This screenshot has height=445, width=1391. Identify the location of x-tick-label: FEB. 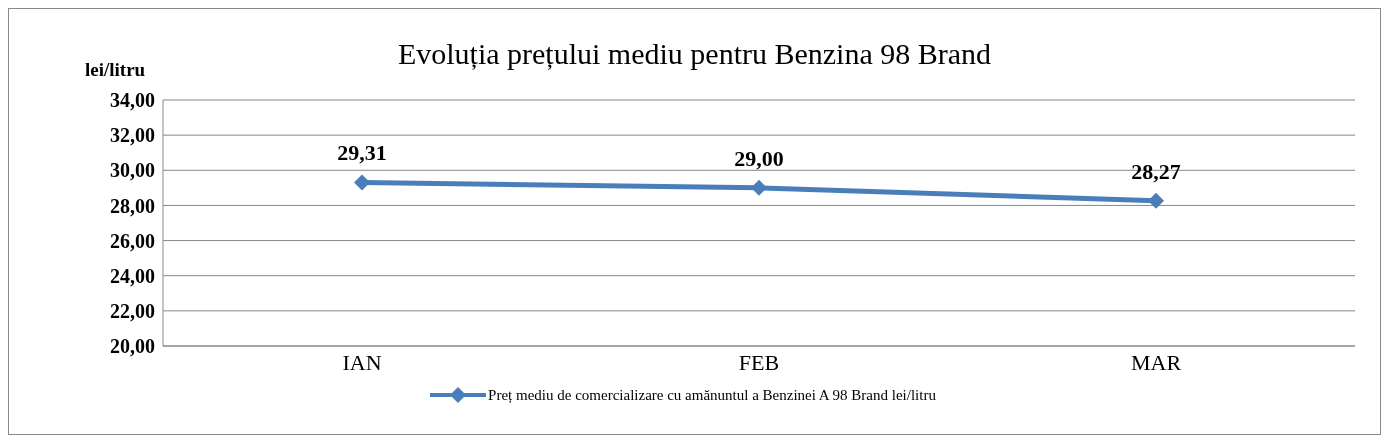
(759, 362).